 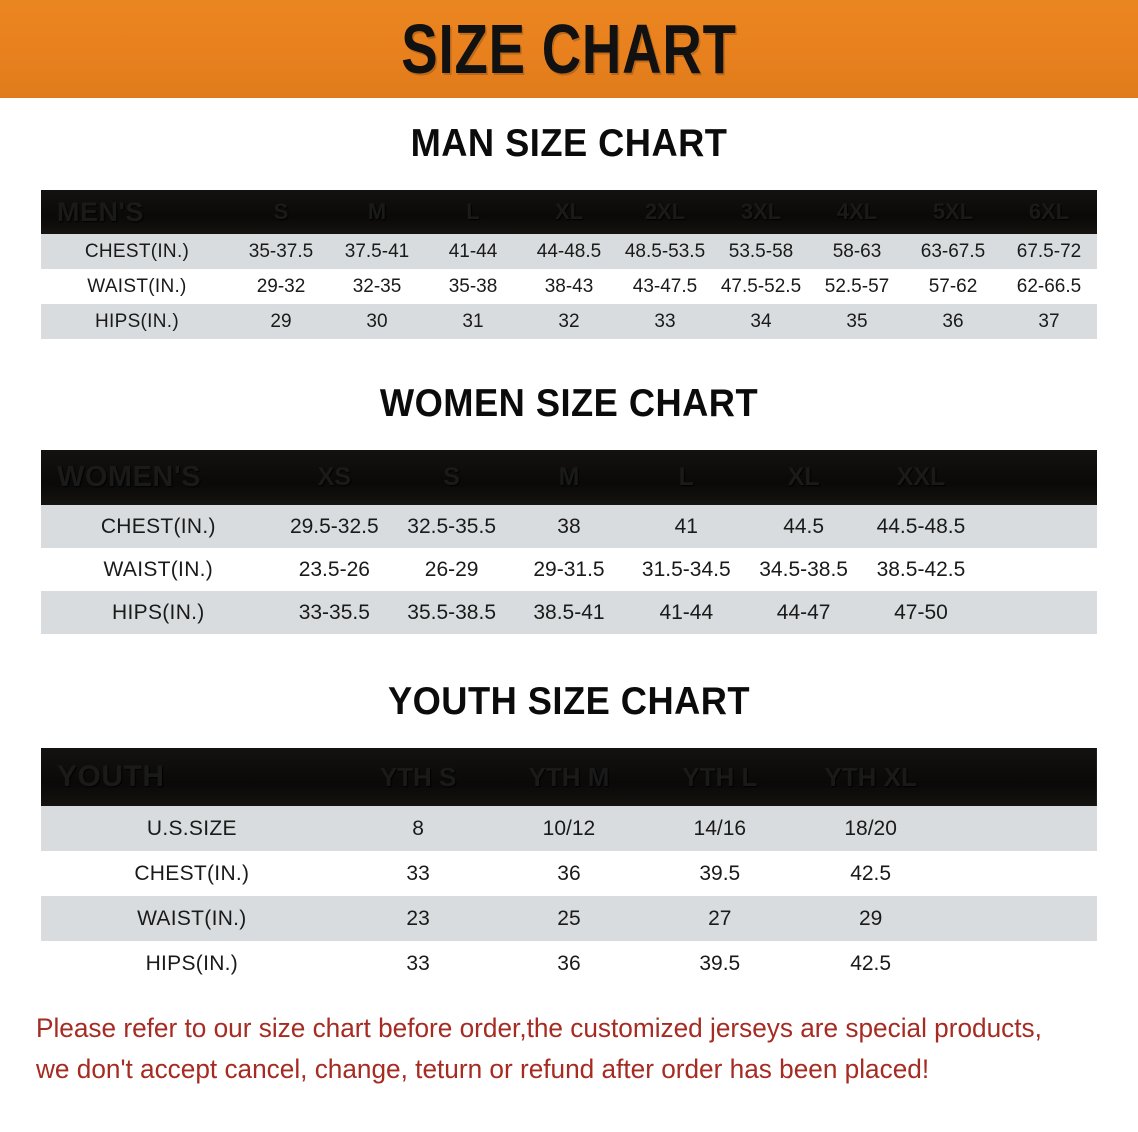 I want to click on youth-table-row: HIPS(IN.) 33 36 39.5 42.5, so click(x=569, y=963).